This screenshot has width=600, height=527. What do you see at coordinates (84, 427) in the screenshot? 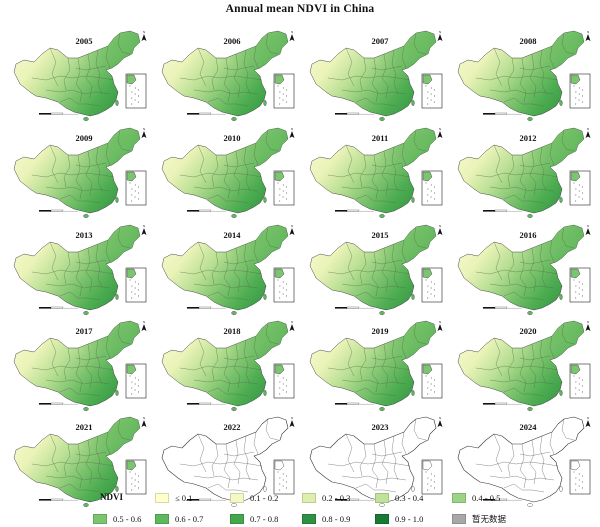
I see `year-label: 2021` at bounding box center [84, 427].